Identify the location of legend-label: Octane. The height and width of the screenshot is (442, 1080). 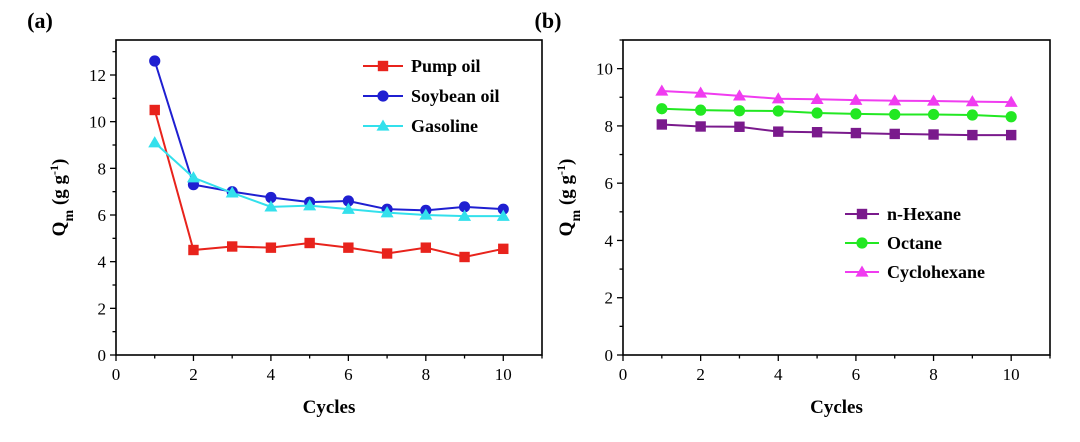
(914, 243).